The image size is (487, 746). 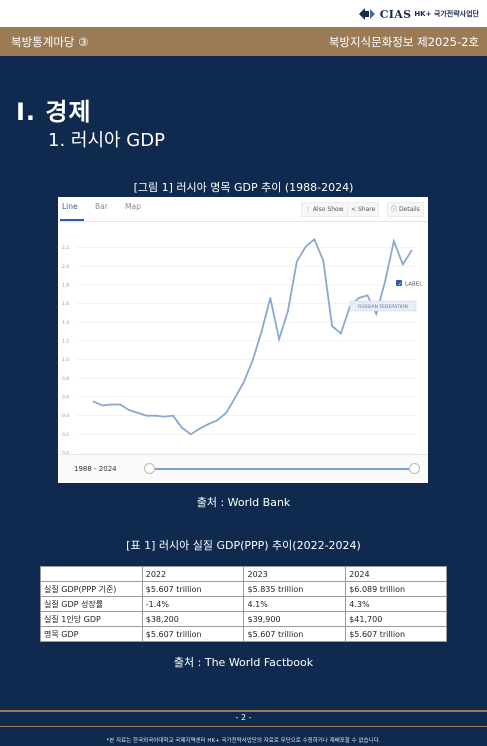 What do you see at coordinates (65, 342) in the screenshot?
I see `y-tick-label: 1.2` at bounding box center [65, 342].